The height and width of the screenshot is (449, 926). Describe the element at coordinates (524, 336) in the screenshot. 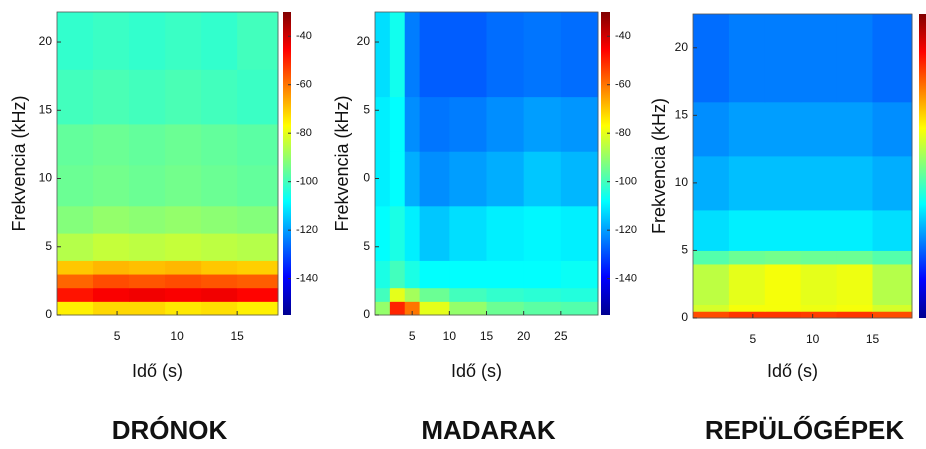

I see `x-tick-label: 20` at that location.